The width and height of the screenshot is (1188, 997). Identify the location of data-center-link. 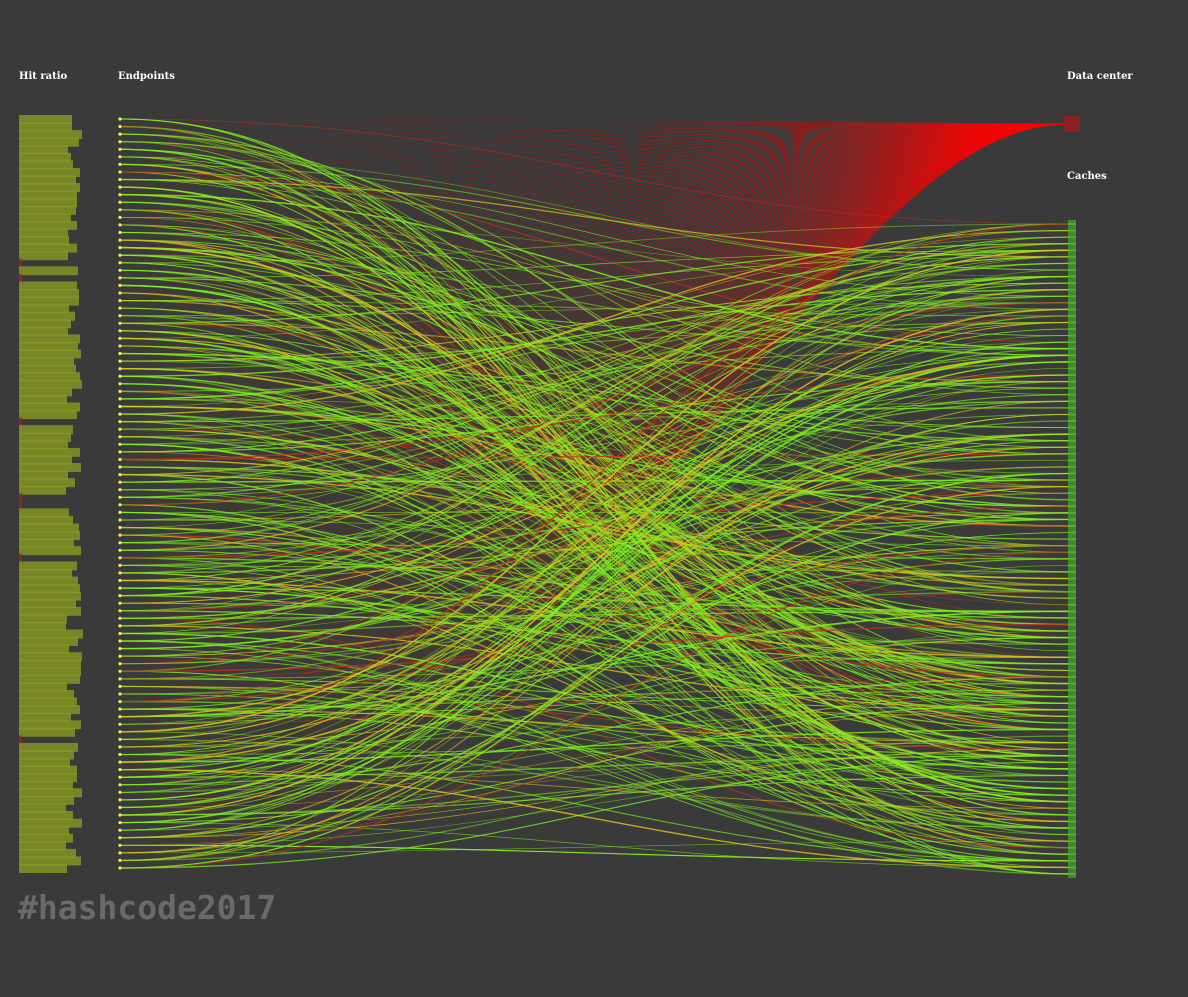
(593, 125).